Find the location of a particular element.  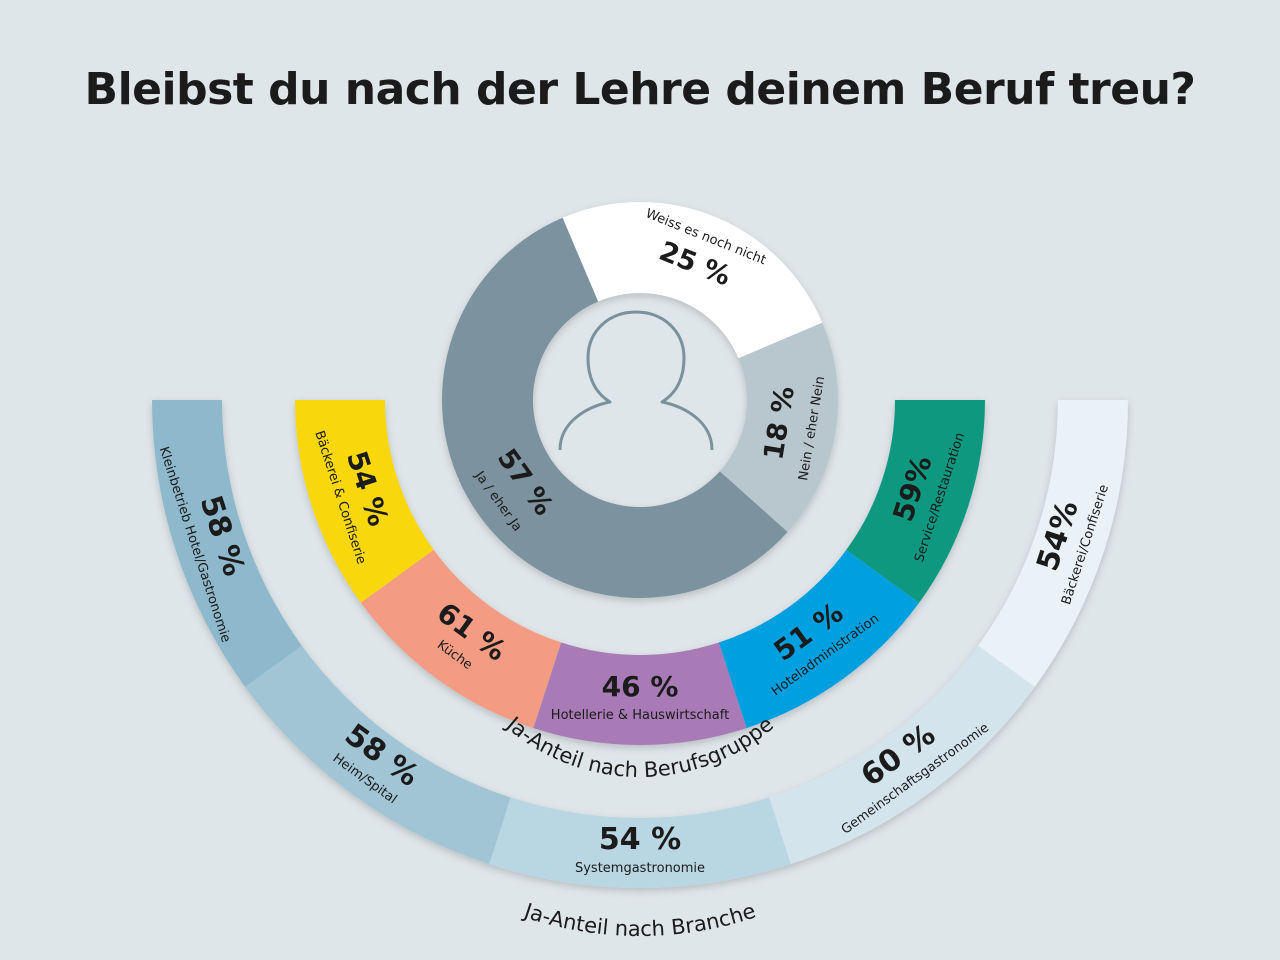

branche-segment-bäckerei-confiserie is located at coordinates (1053, 543).